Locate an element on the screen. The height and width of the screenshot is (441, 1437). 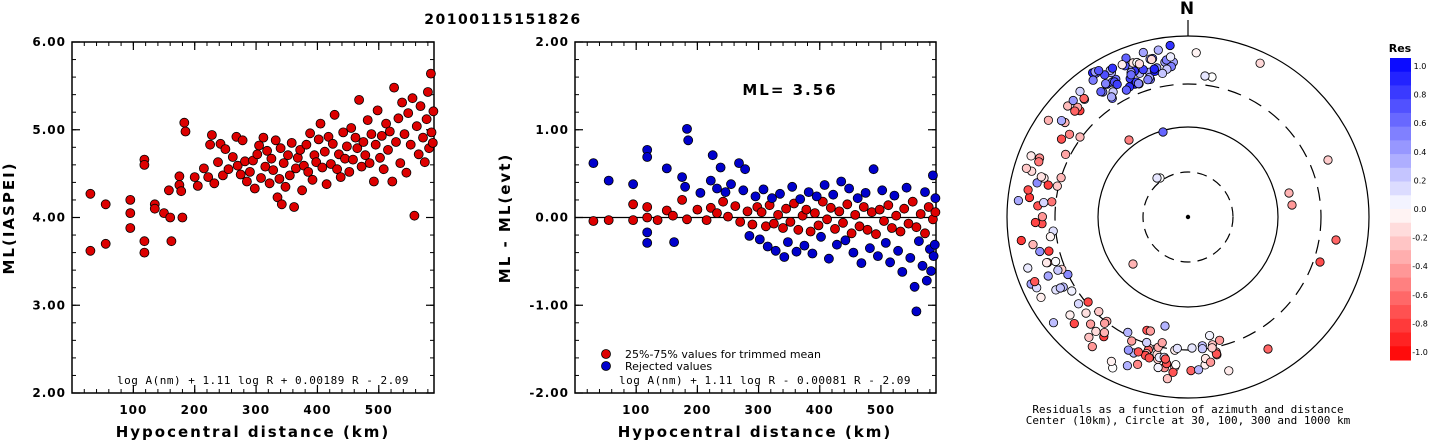
panel1-points is located at coordinates (262, 163).